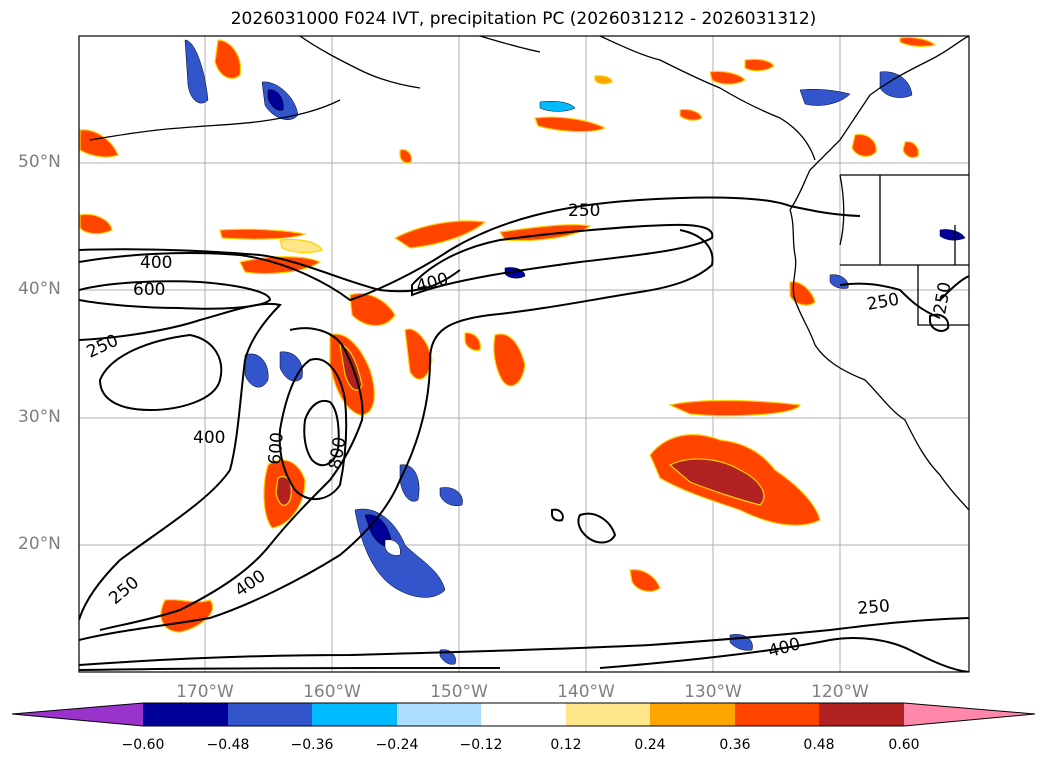 This screenshot has height=765, width=1047. I want to click on lon-label-120w: 120°W, so click(840, 692).